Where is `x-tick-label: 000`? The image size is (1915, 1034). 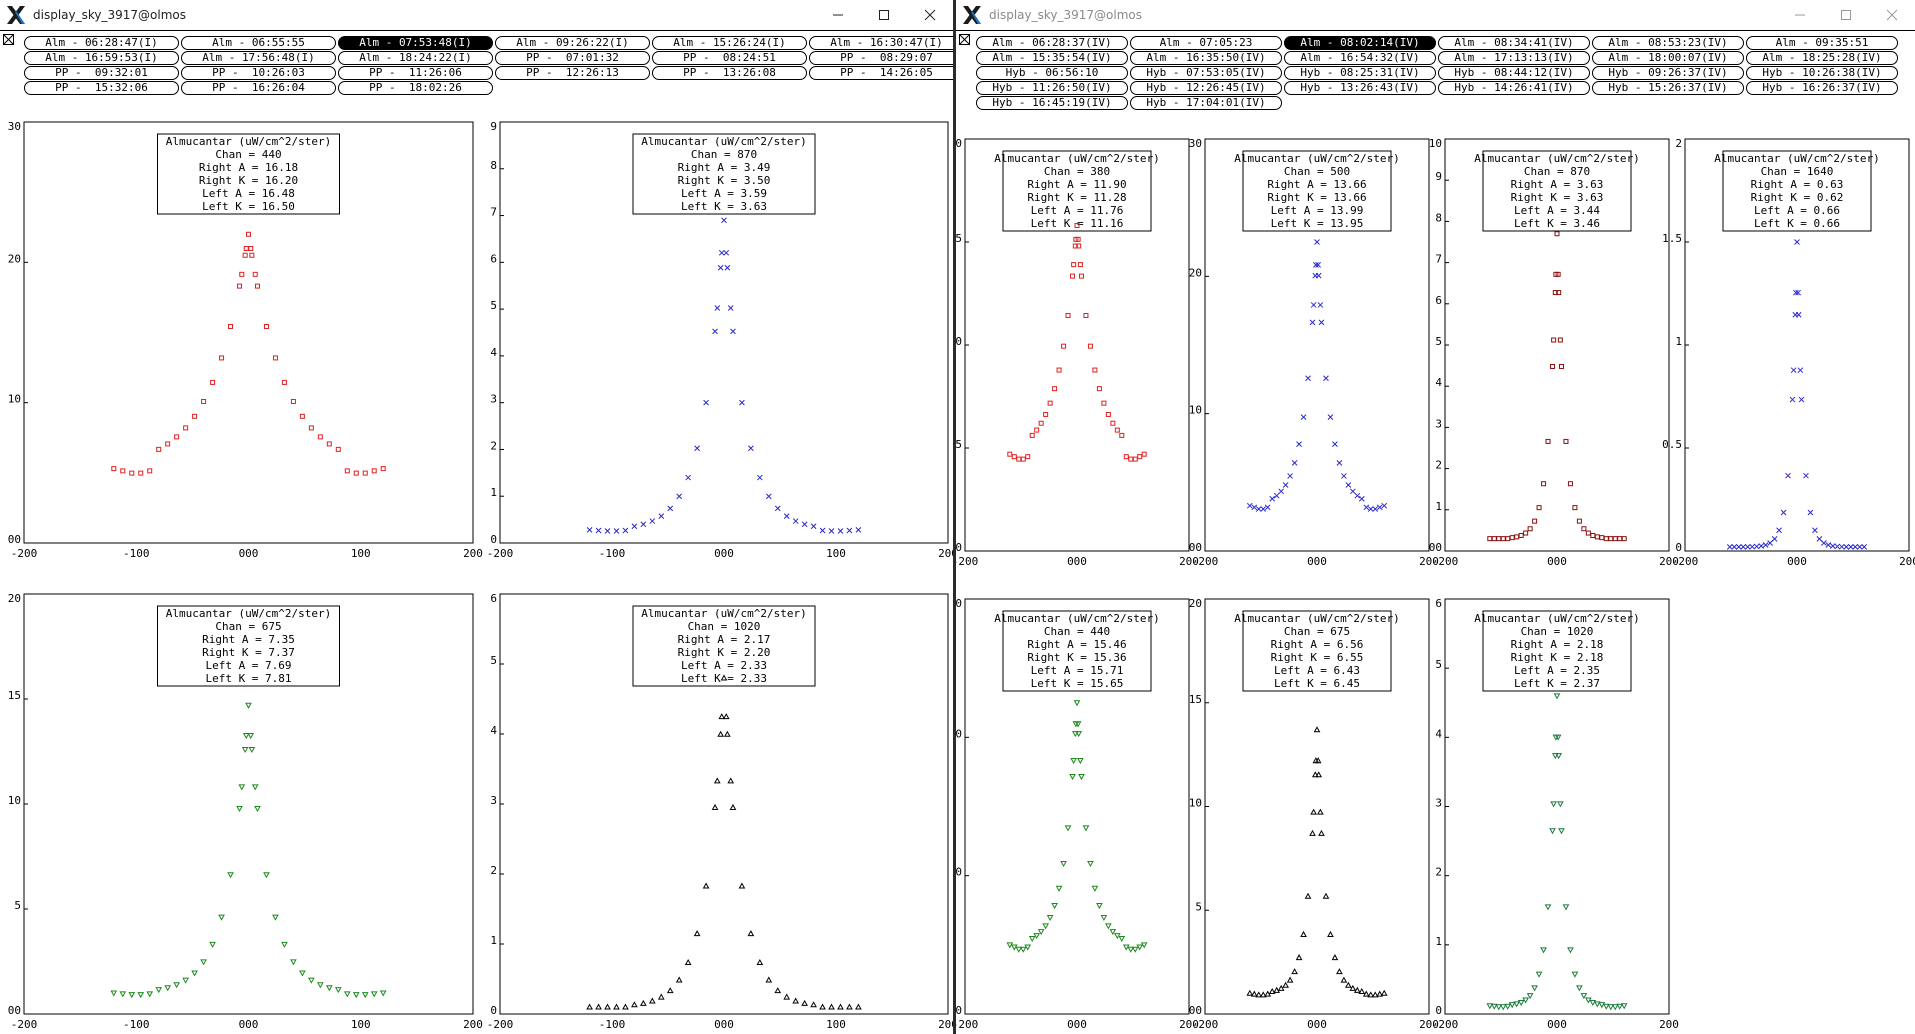 x-tick-label: 000 is located at coordinates (724, 1024).